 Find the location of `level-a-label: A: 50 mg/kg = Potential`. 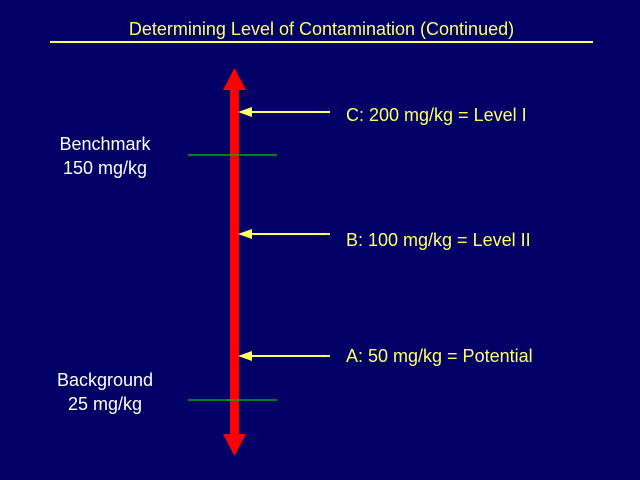

level-a-label: A: 50 mg/kg = Potential is located at coordinates (439, 356).